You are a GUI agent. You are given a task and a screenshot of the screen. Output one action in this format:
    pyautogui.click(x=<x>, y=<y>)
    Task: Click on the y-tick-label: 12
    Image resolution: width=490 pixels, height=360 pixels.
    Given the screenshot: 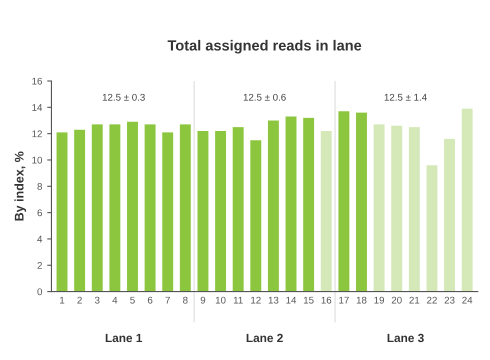 What is the action you would take?
    pyautogui.click(x=37, y=134)
    